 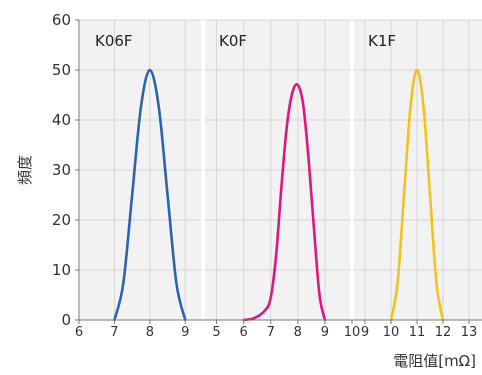 I want to click on x-tick-label: 11, so click(x=417, y=332).